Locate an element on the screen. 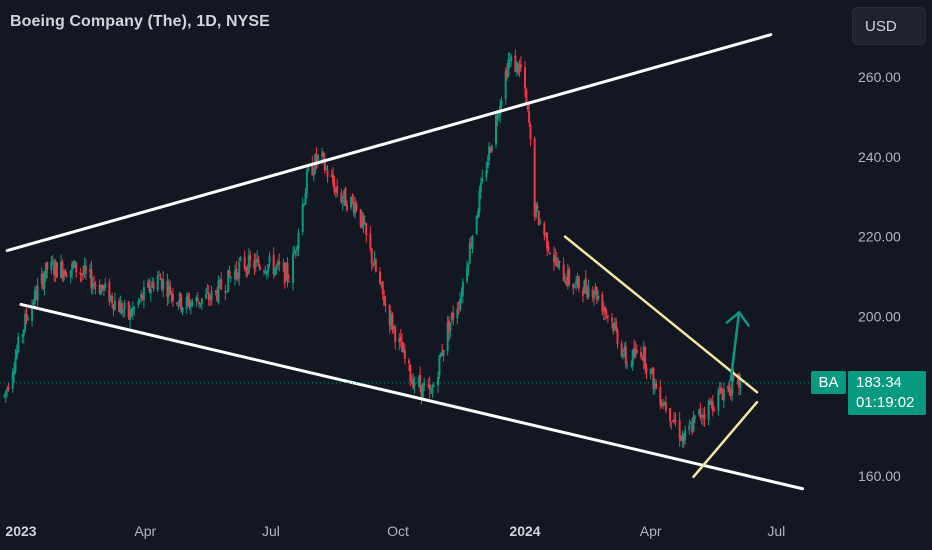 The image size is (932, 550). breakout-arrow is located at coordinates (737, 346).